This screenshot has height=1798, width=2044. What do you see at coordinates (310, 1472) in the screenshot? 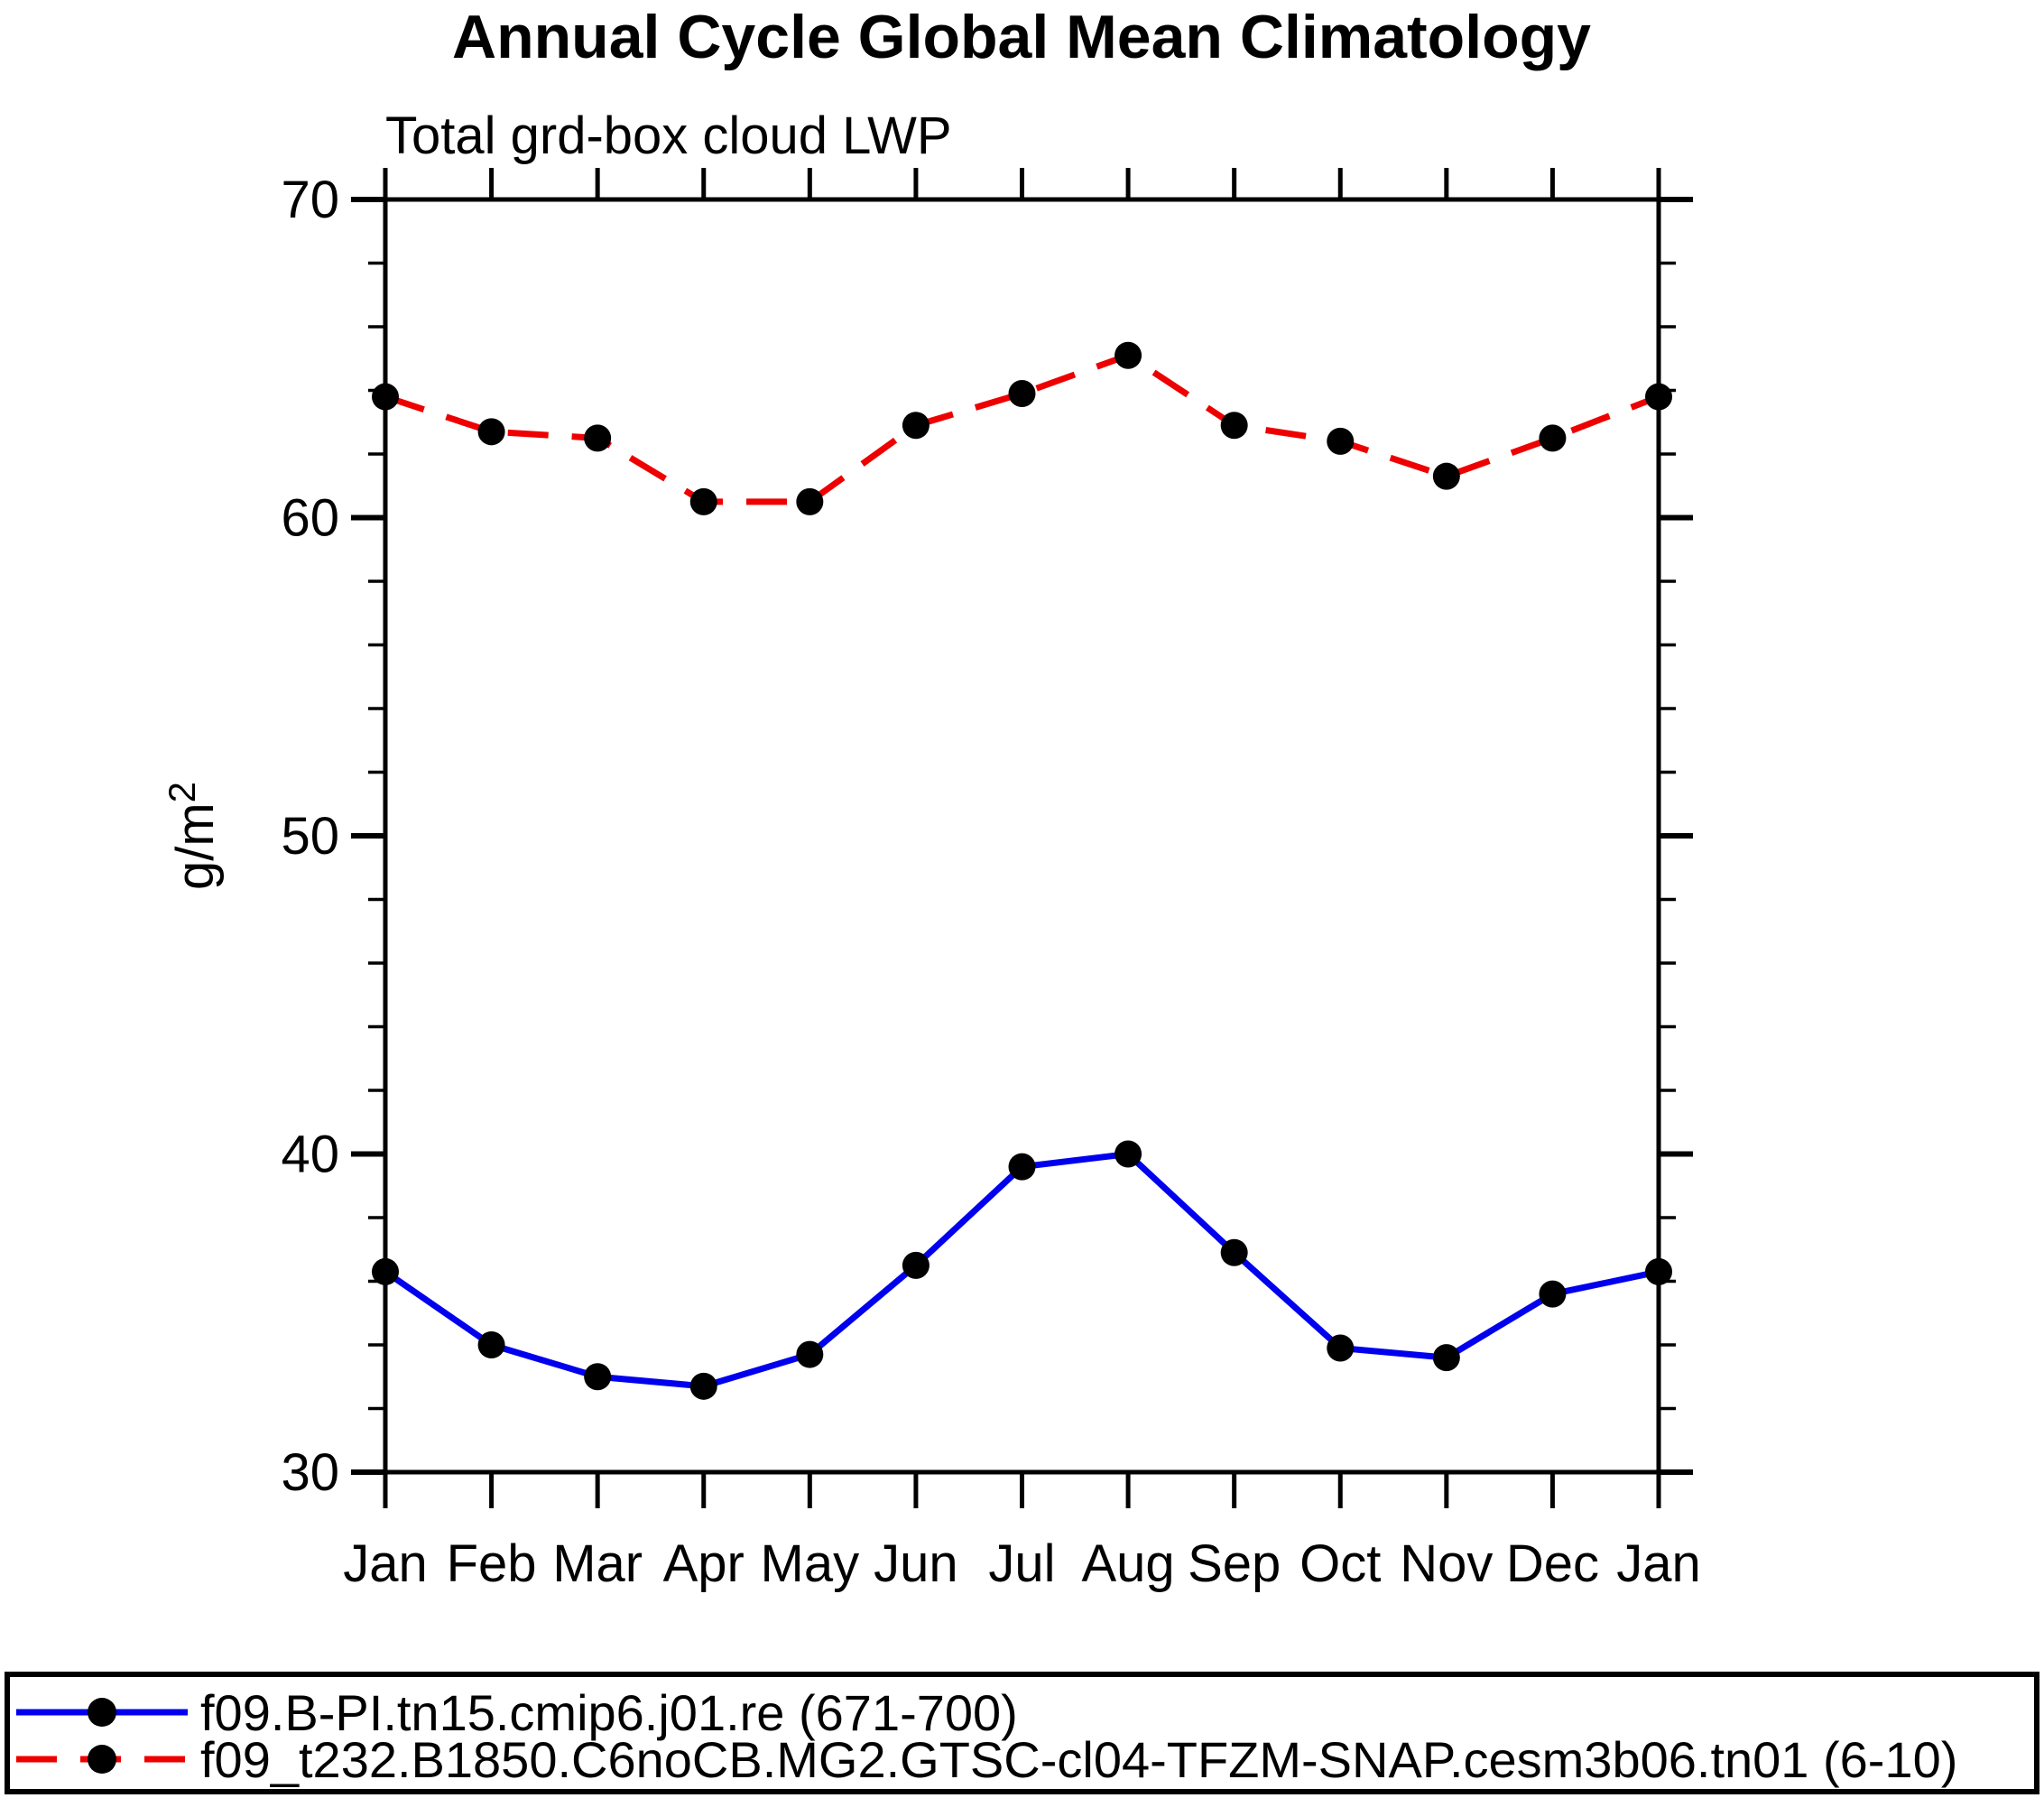
I see `y-tick-label: 30` at bounding box center [310, 1472].